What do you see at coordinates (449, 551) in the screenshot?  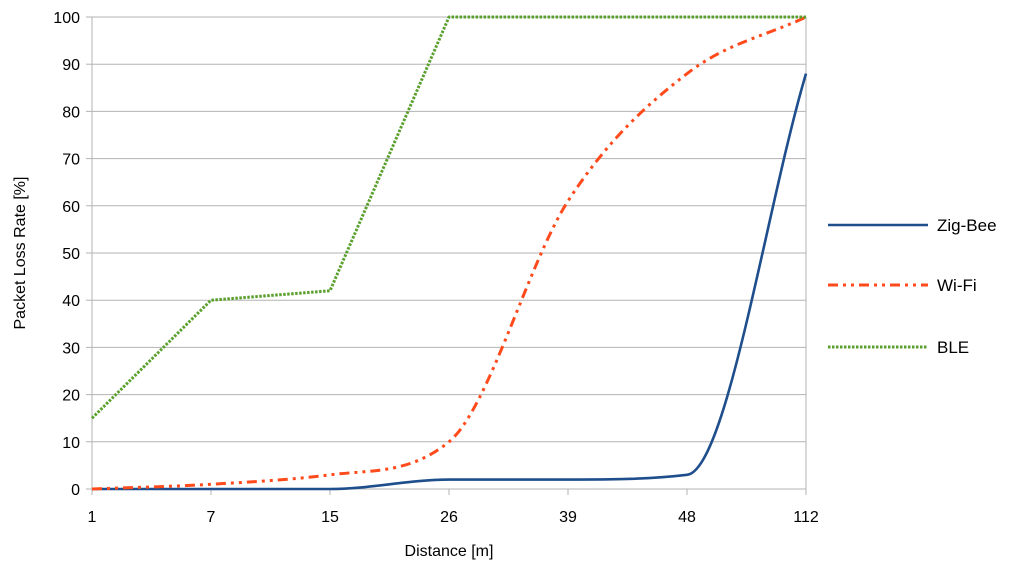 I see `x-axis-title: Distance [m]` at bounding box center [449, 551].